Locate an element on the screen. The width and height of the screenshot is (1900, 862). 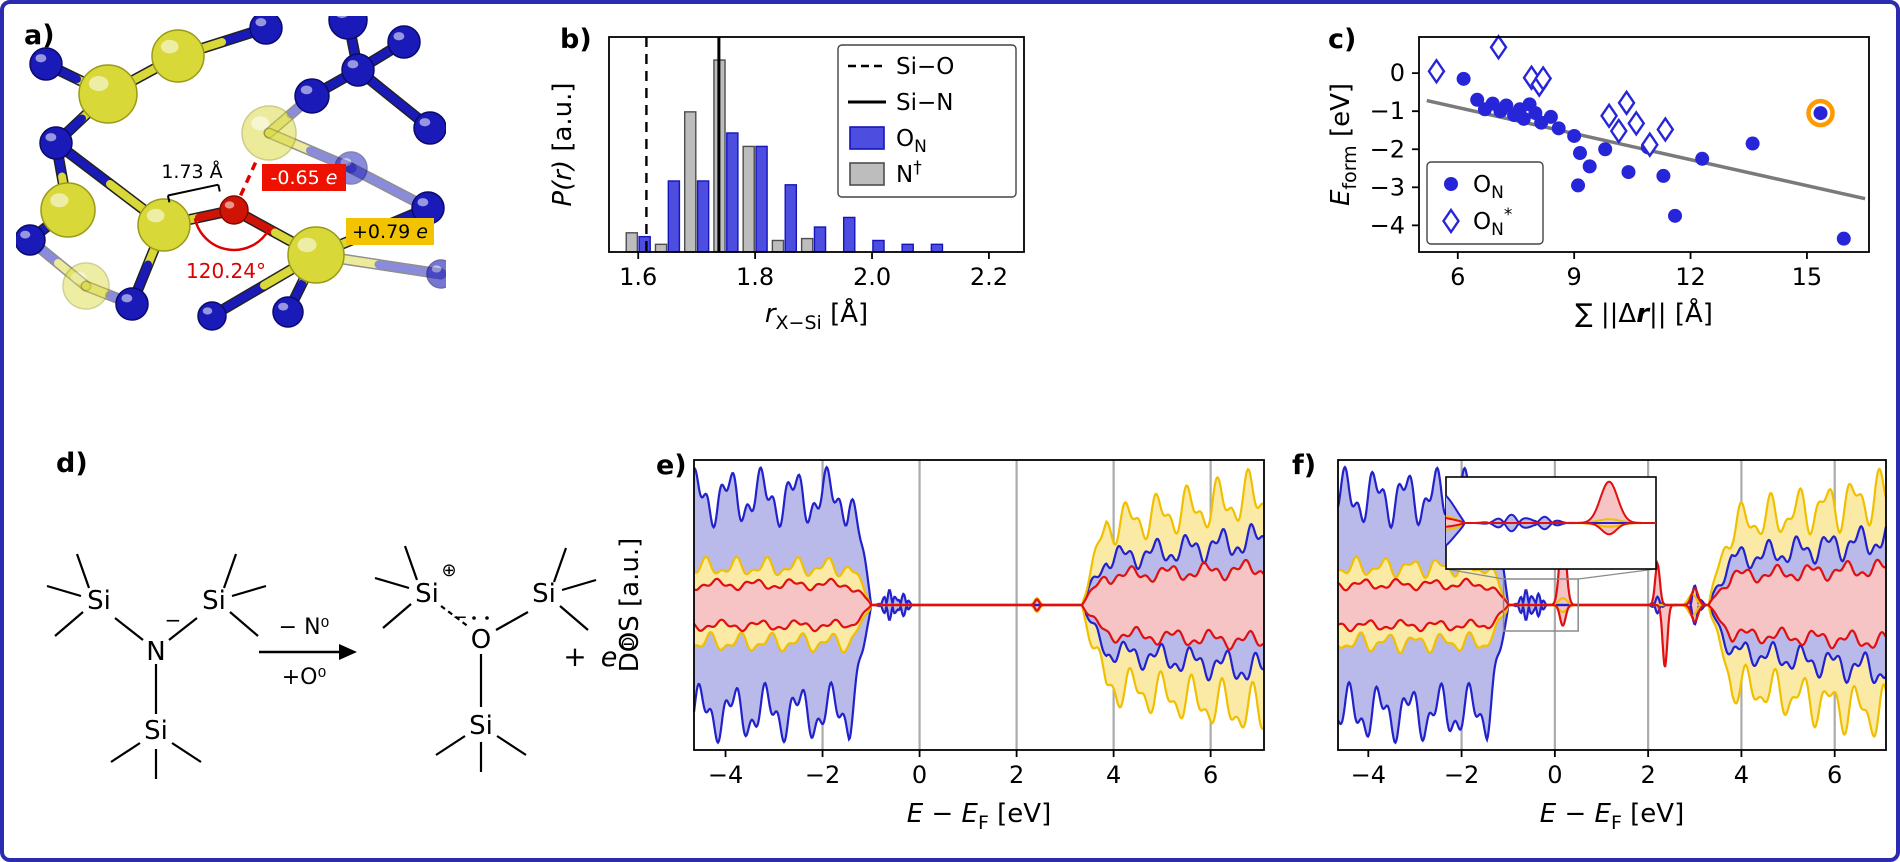
x-tick-label: 2 is located at coordinates (1648, 775).